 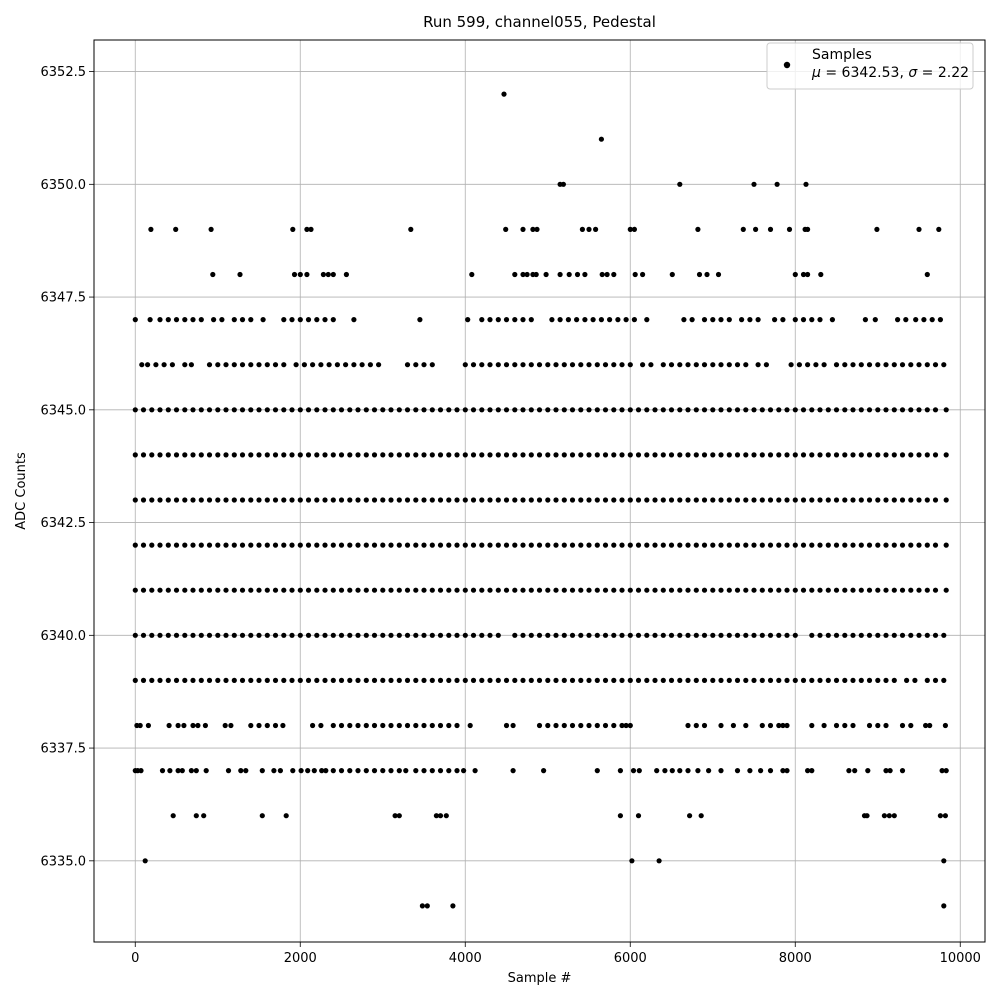 I want to click on y-tick-label: 6340.0, so click(x=64, y=636).